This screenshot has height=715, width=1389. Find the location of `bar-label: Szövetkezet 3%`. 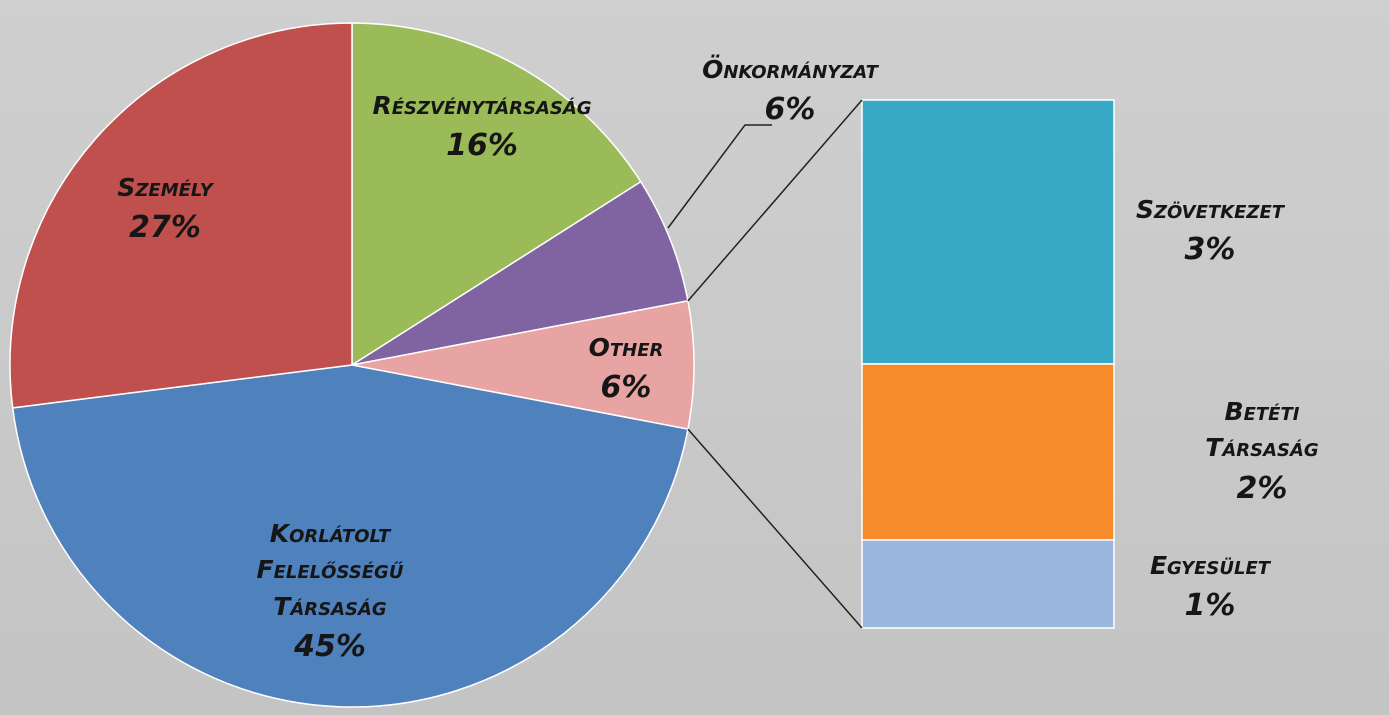

bar-label: Szövetkezet 3% is located at coordinates (1210, 232).